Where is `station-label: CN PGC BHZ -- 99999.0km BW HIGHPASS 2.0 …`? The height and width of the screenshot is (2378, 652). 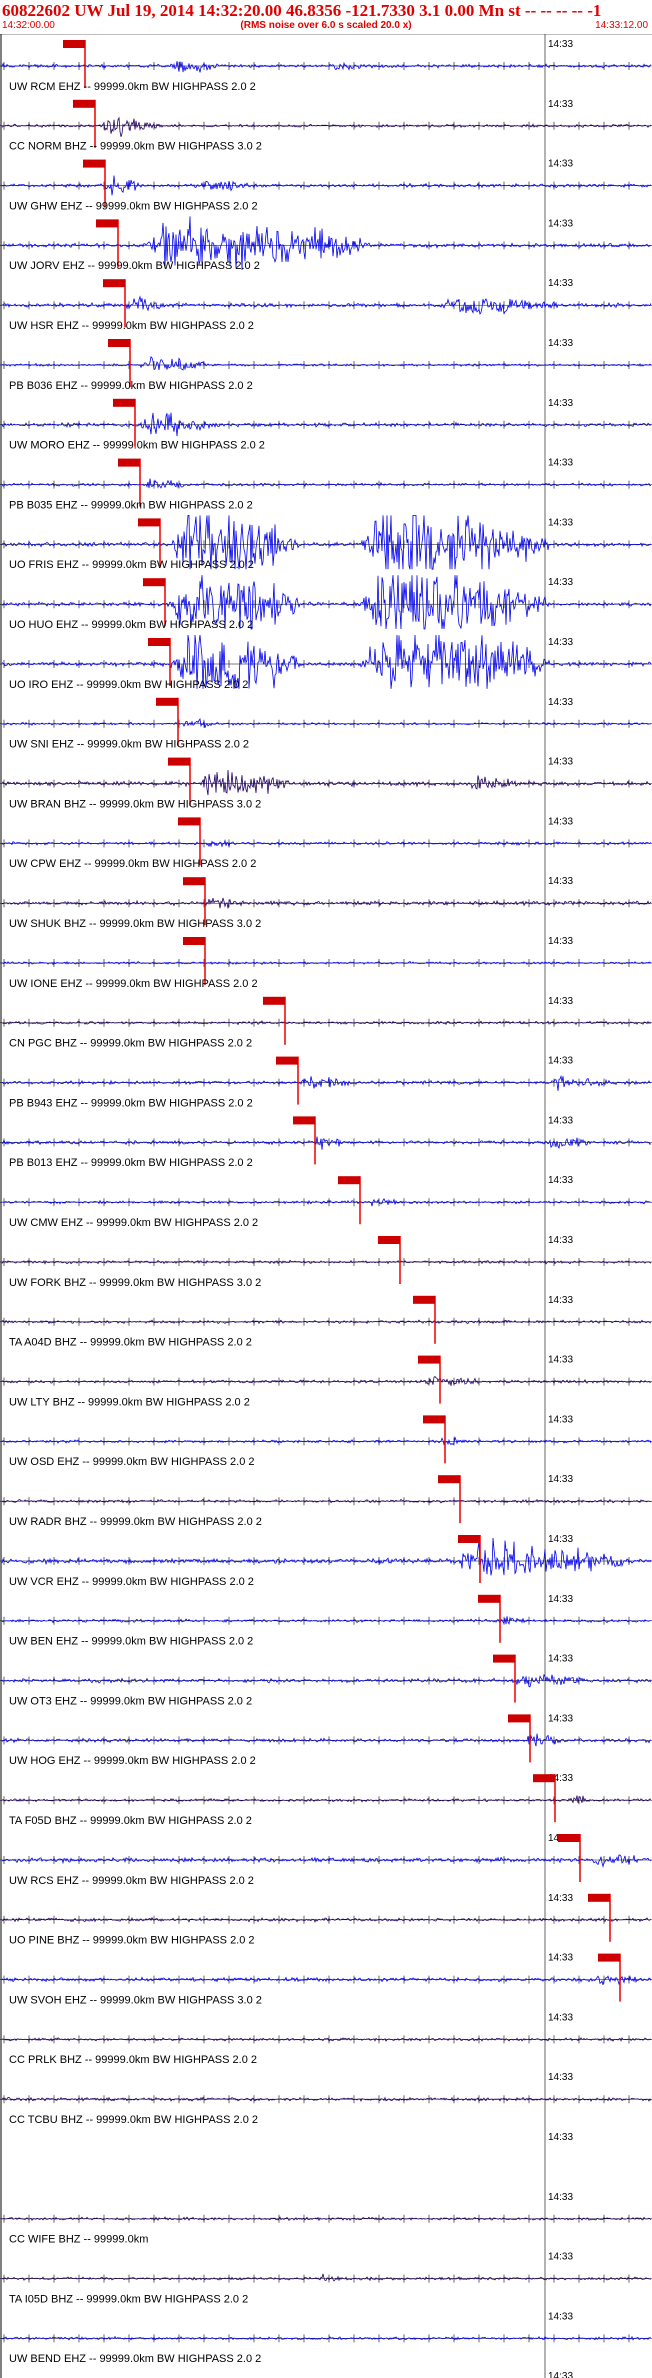
station-label: CN PGC BHZ -- 99999.0km BW HIGHPASS 2.0 … is located at coordinates (130, 1044).